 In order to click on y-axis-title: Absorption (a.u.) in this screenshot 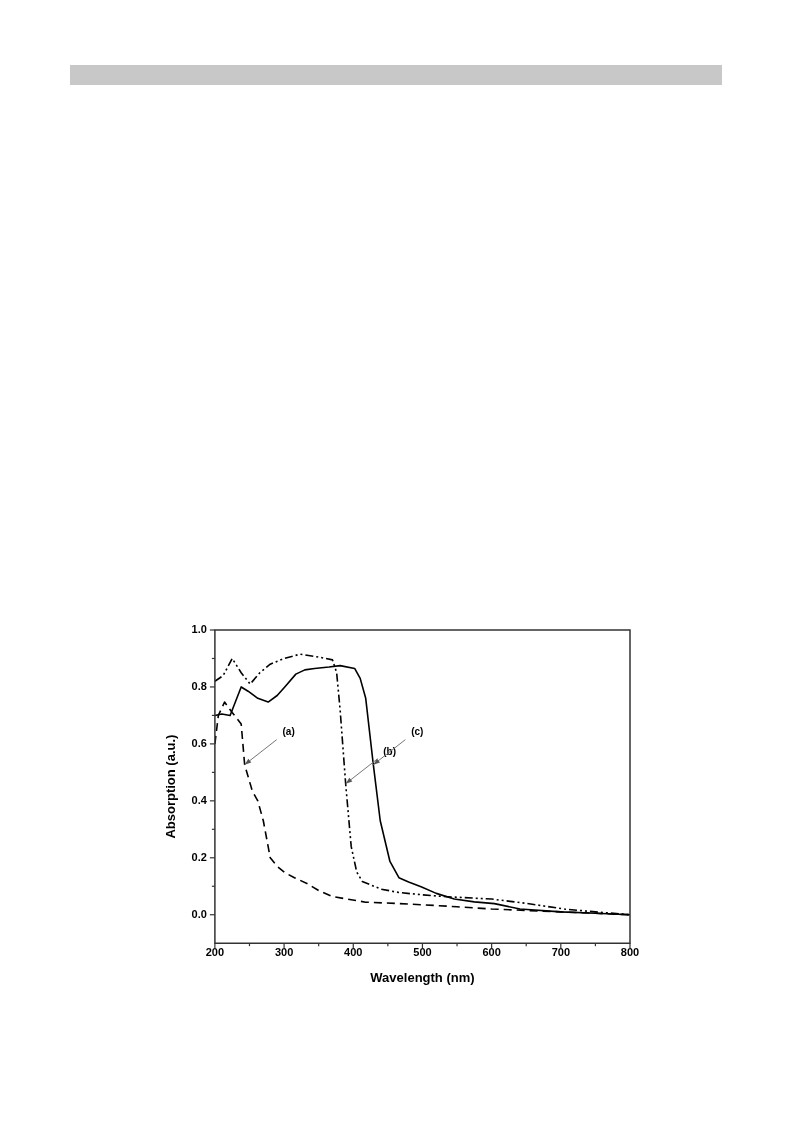, I will do `click(171, 786)`.